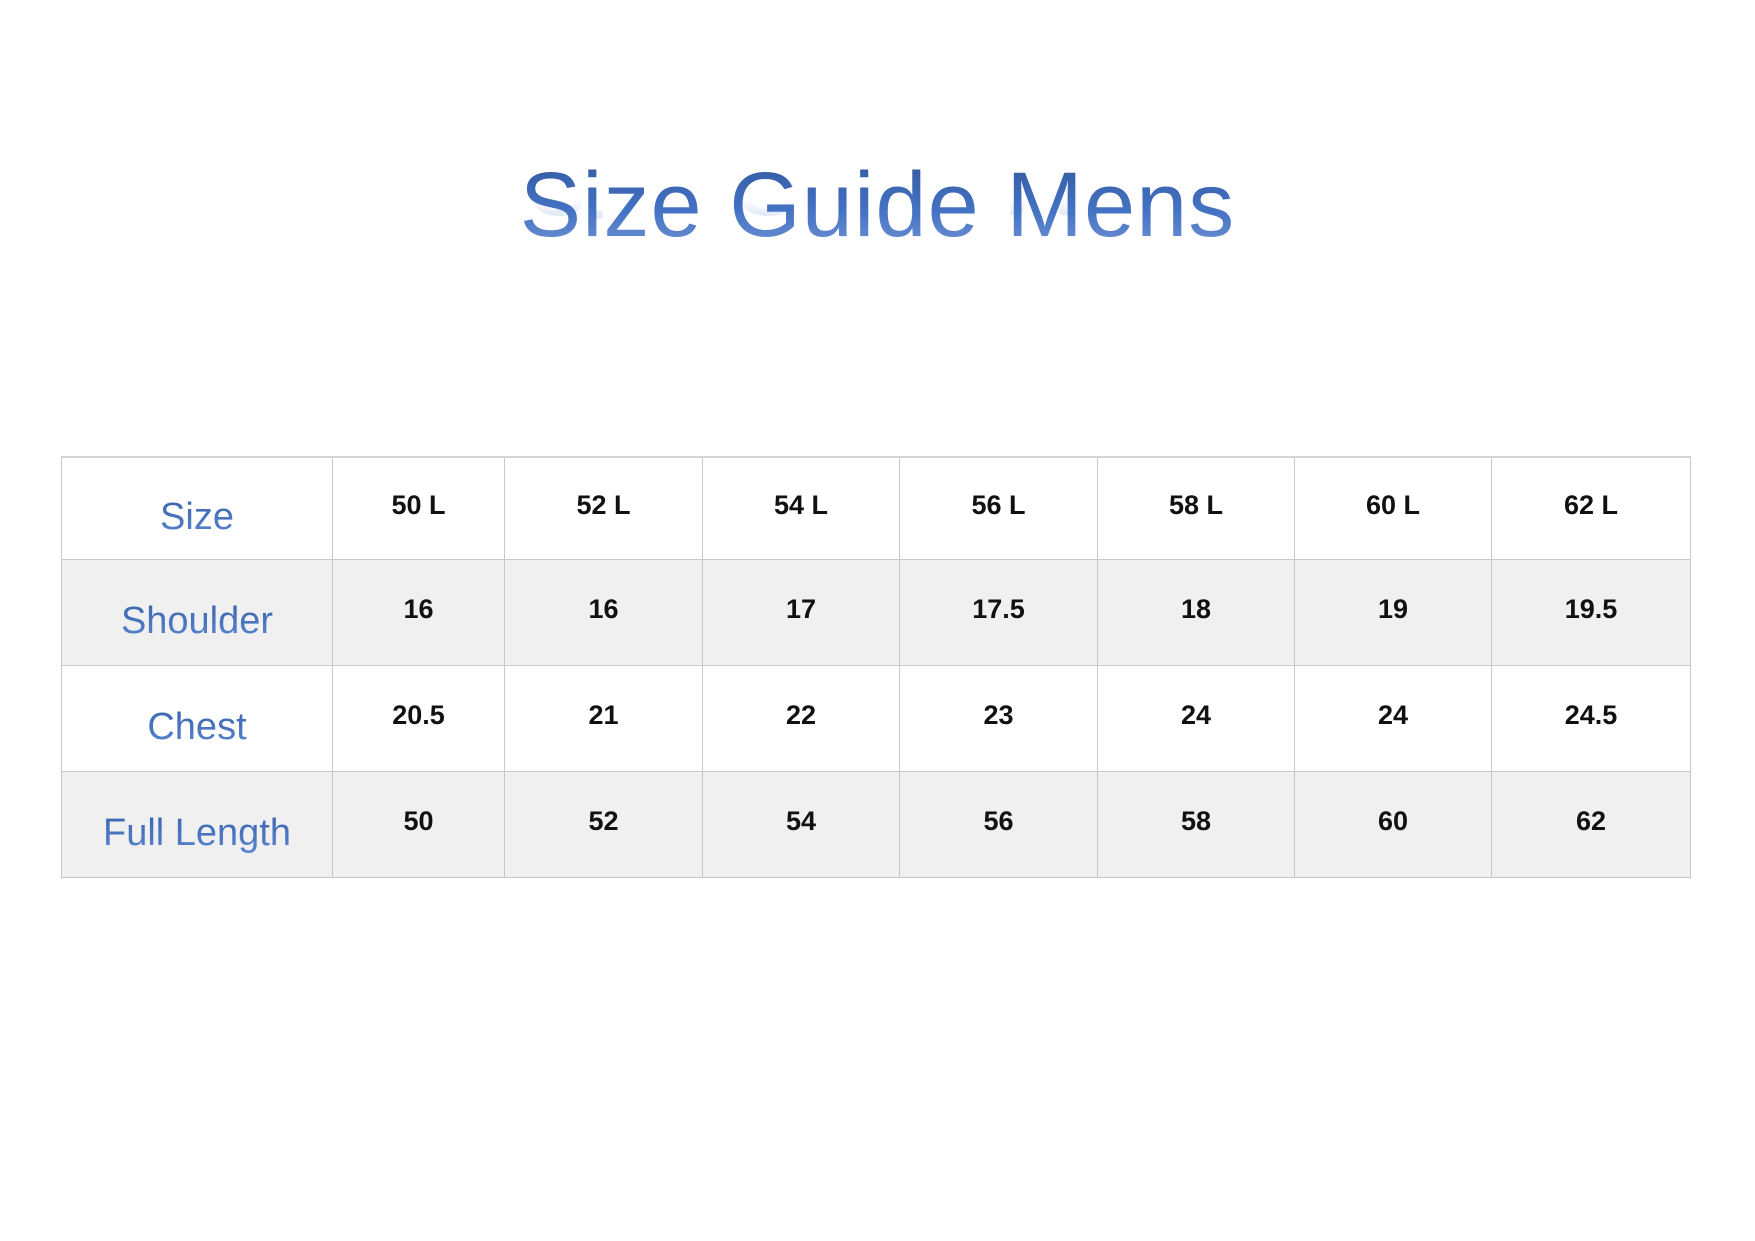 This screenshot has height=1241, width=1755. I want to click on size-cell: 50 L, so click(418, 508).